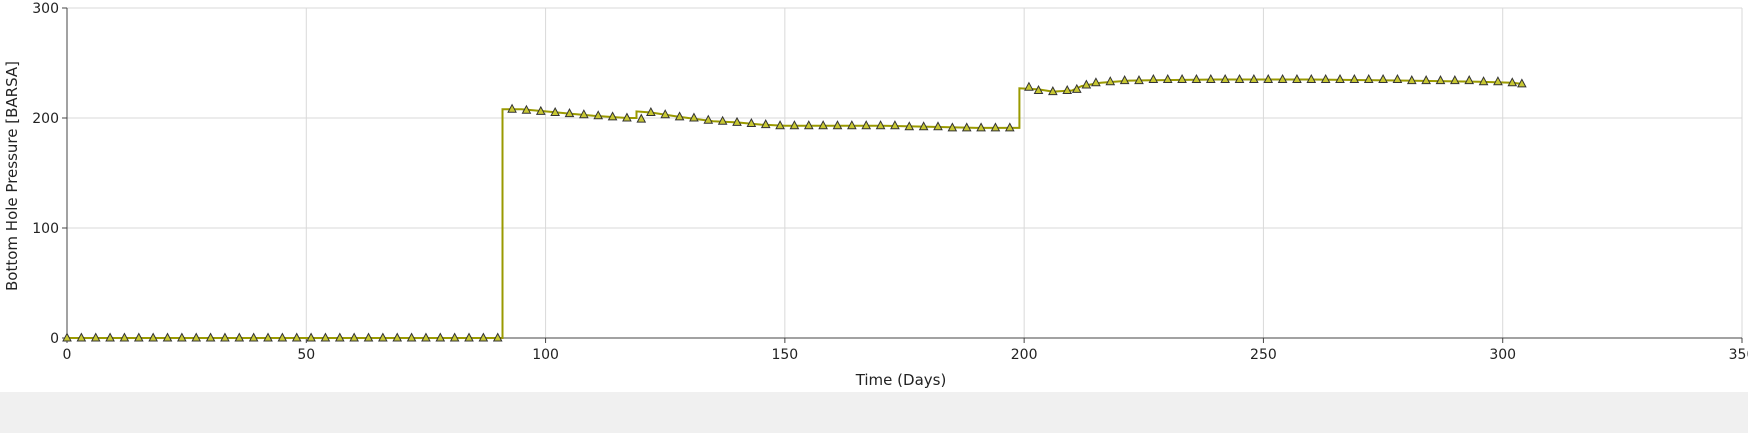 This screenshot has height=433, width=1748. Describe the element at coordinates (1263, 355) in the screenshot. I see `x-tick-label: 250` at that location.